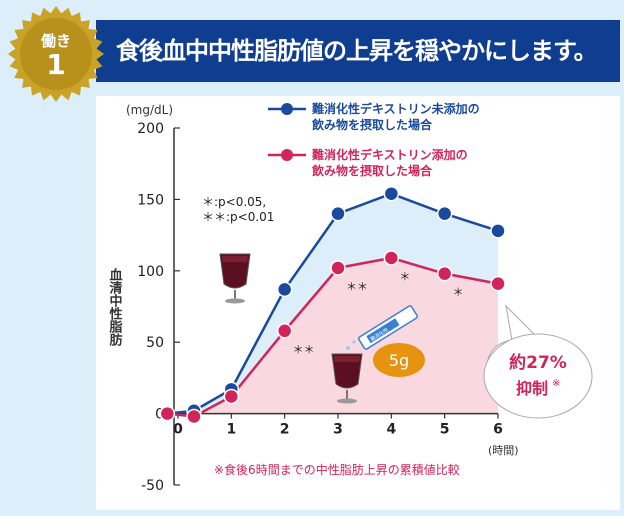 The height and width of the screenshot is (516, 624). I want to click on legend-marker-pink, so click(287, 155).